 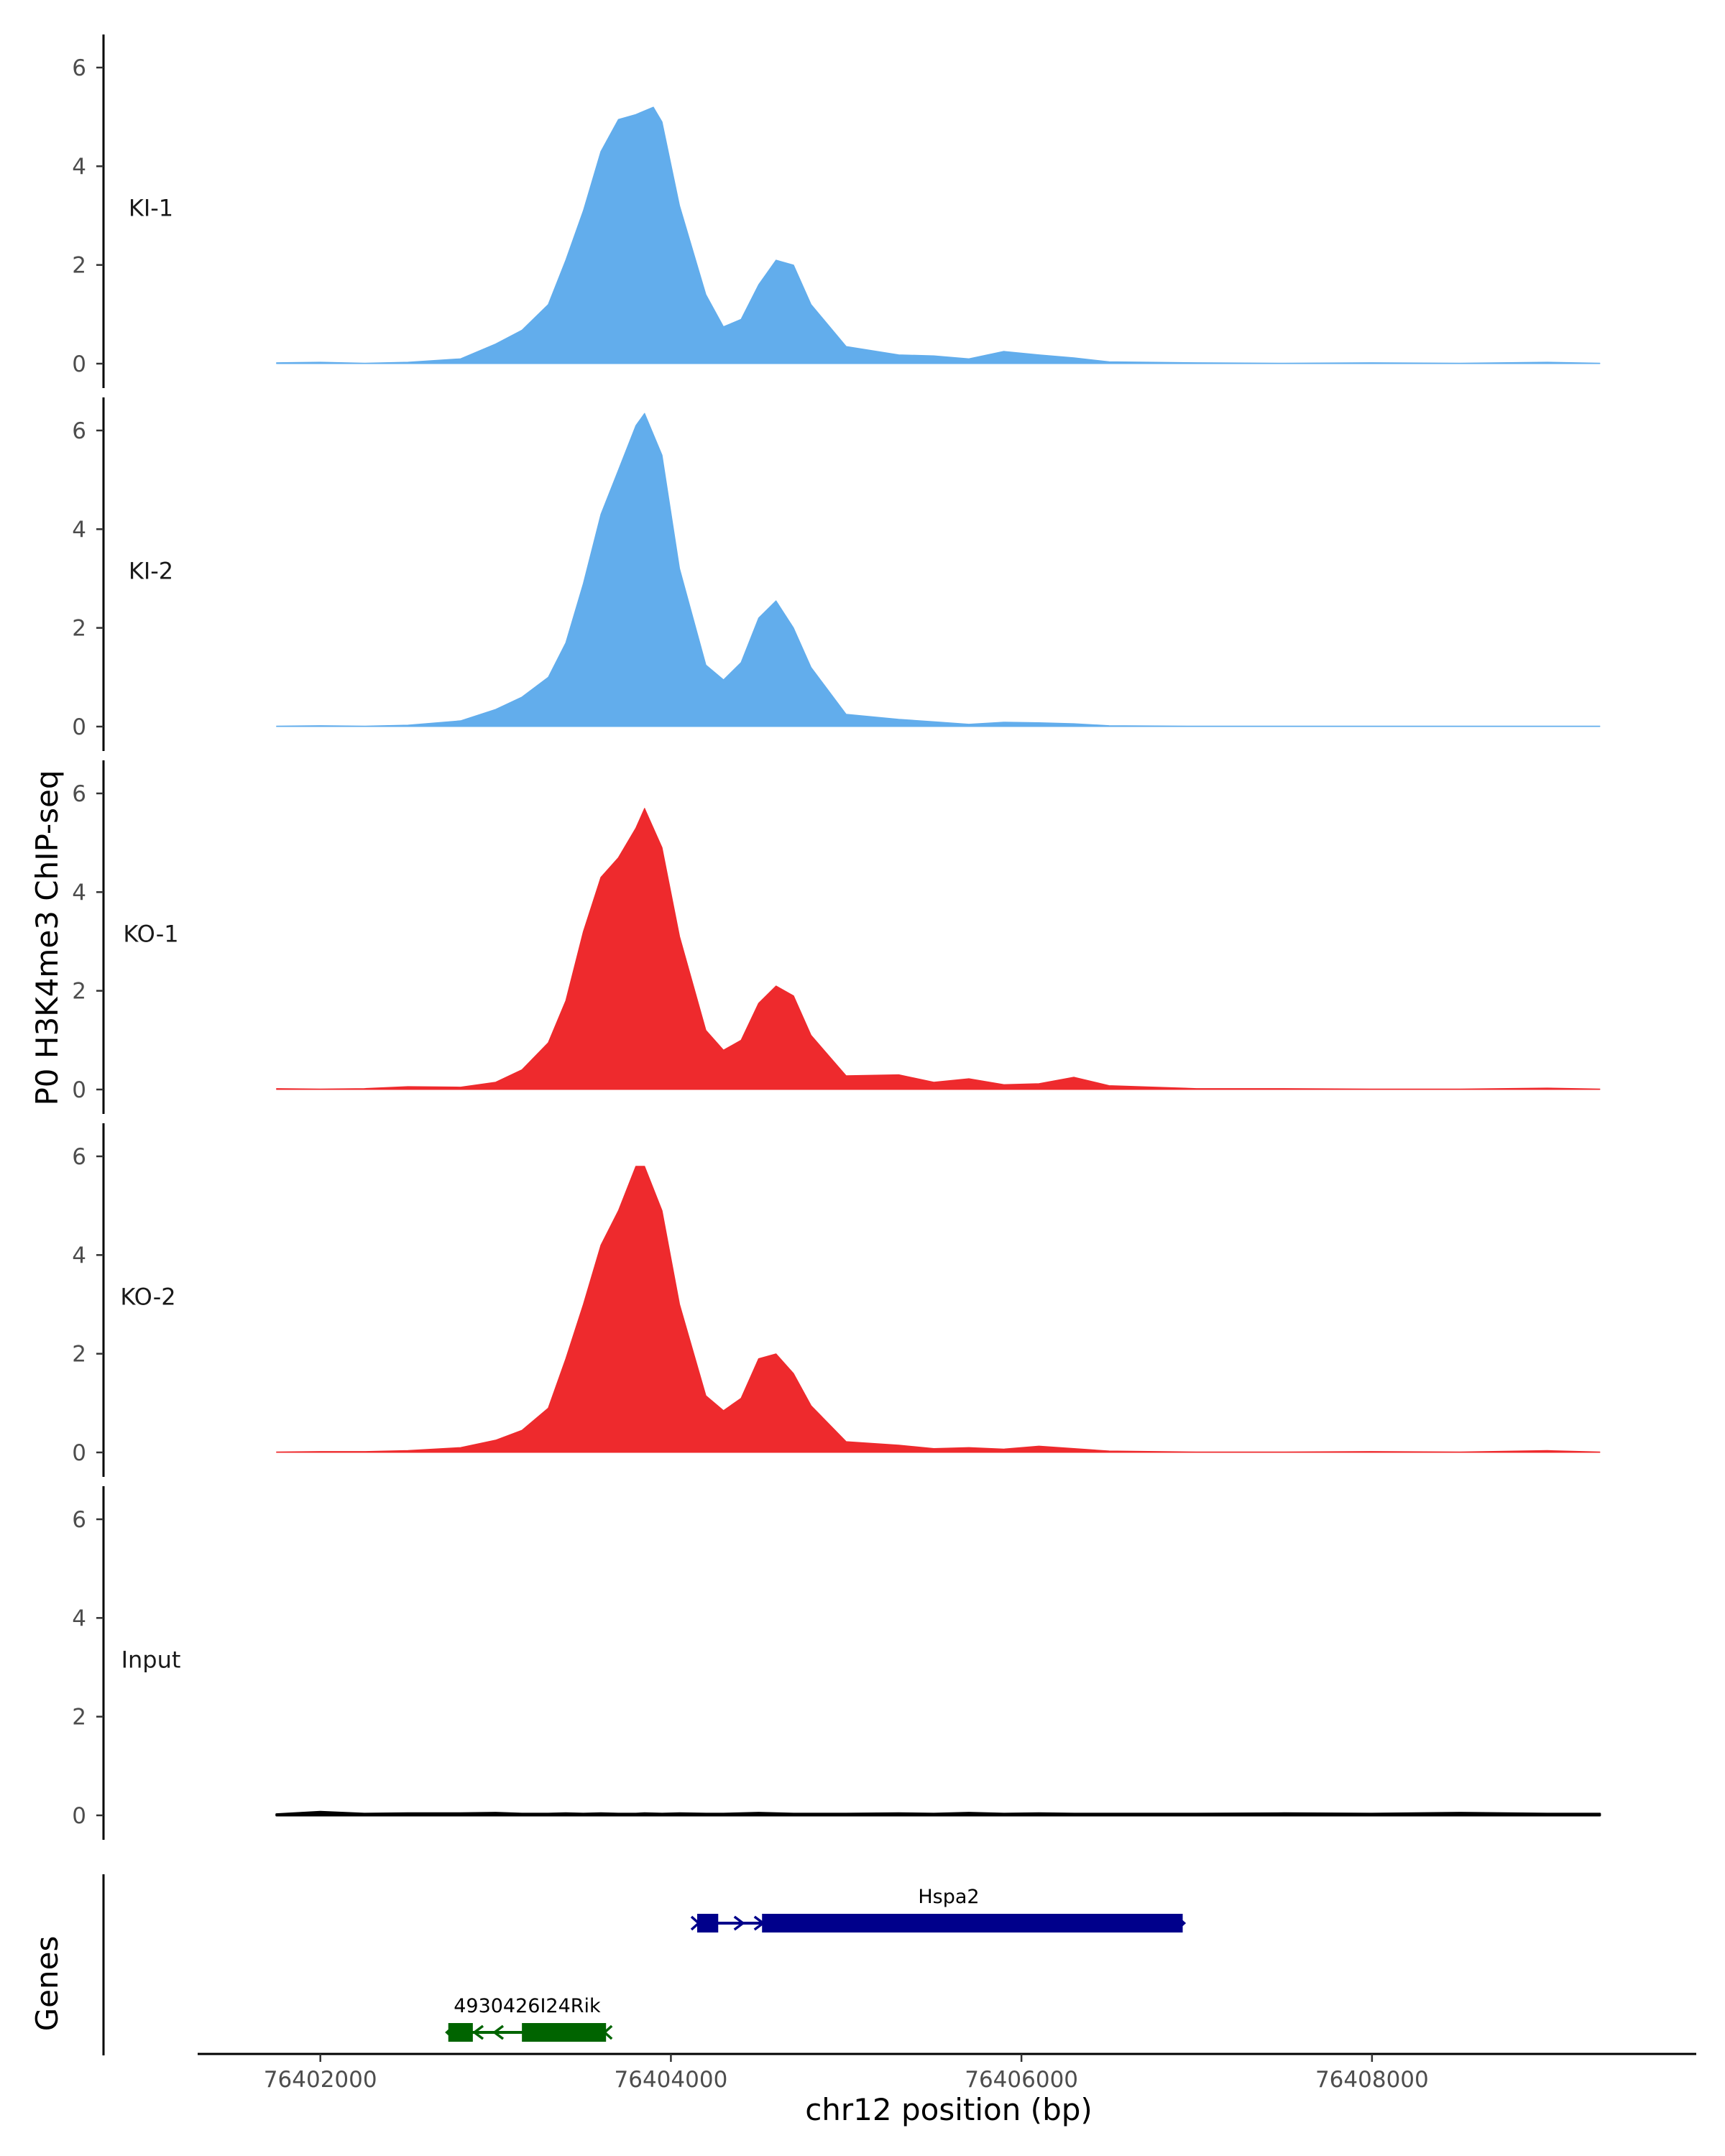 What do you see at coordinates (948, 2109) in the screenshot?
I see `x-axis-title: chr12 position (bp)` at bounding box center [948, 2109].